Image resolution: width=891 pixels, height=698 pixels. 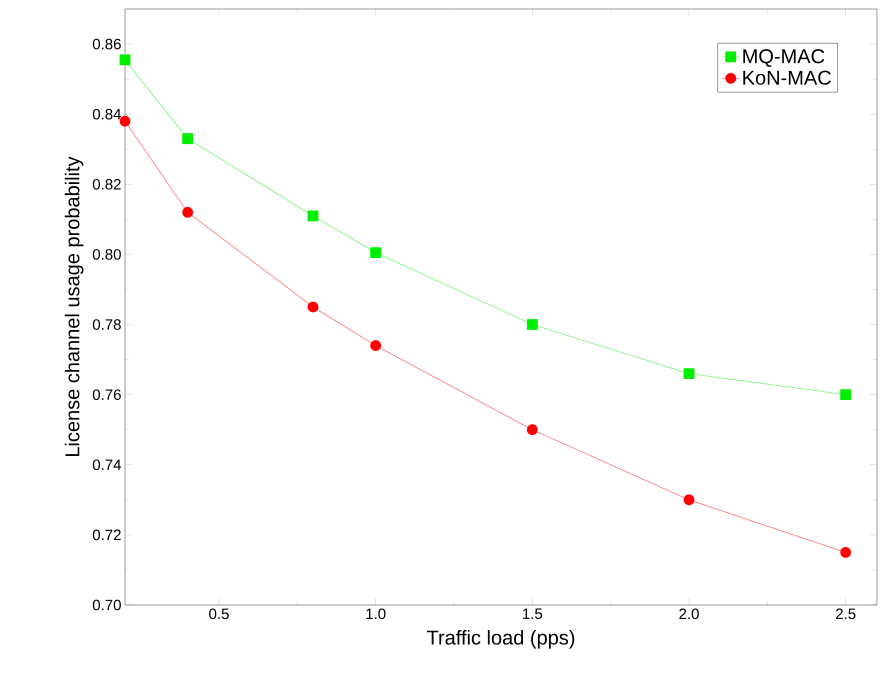 I want to click on y-tick-label: 0.78, so click(x=106, y=324).